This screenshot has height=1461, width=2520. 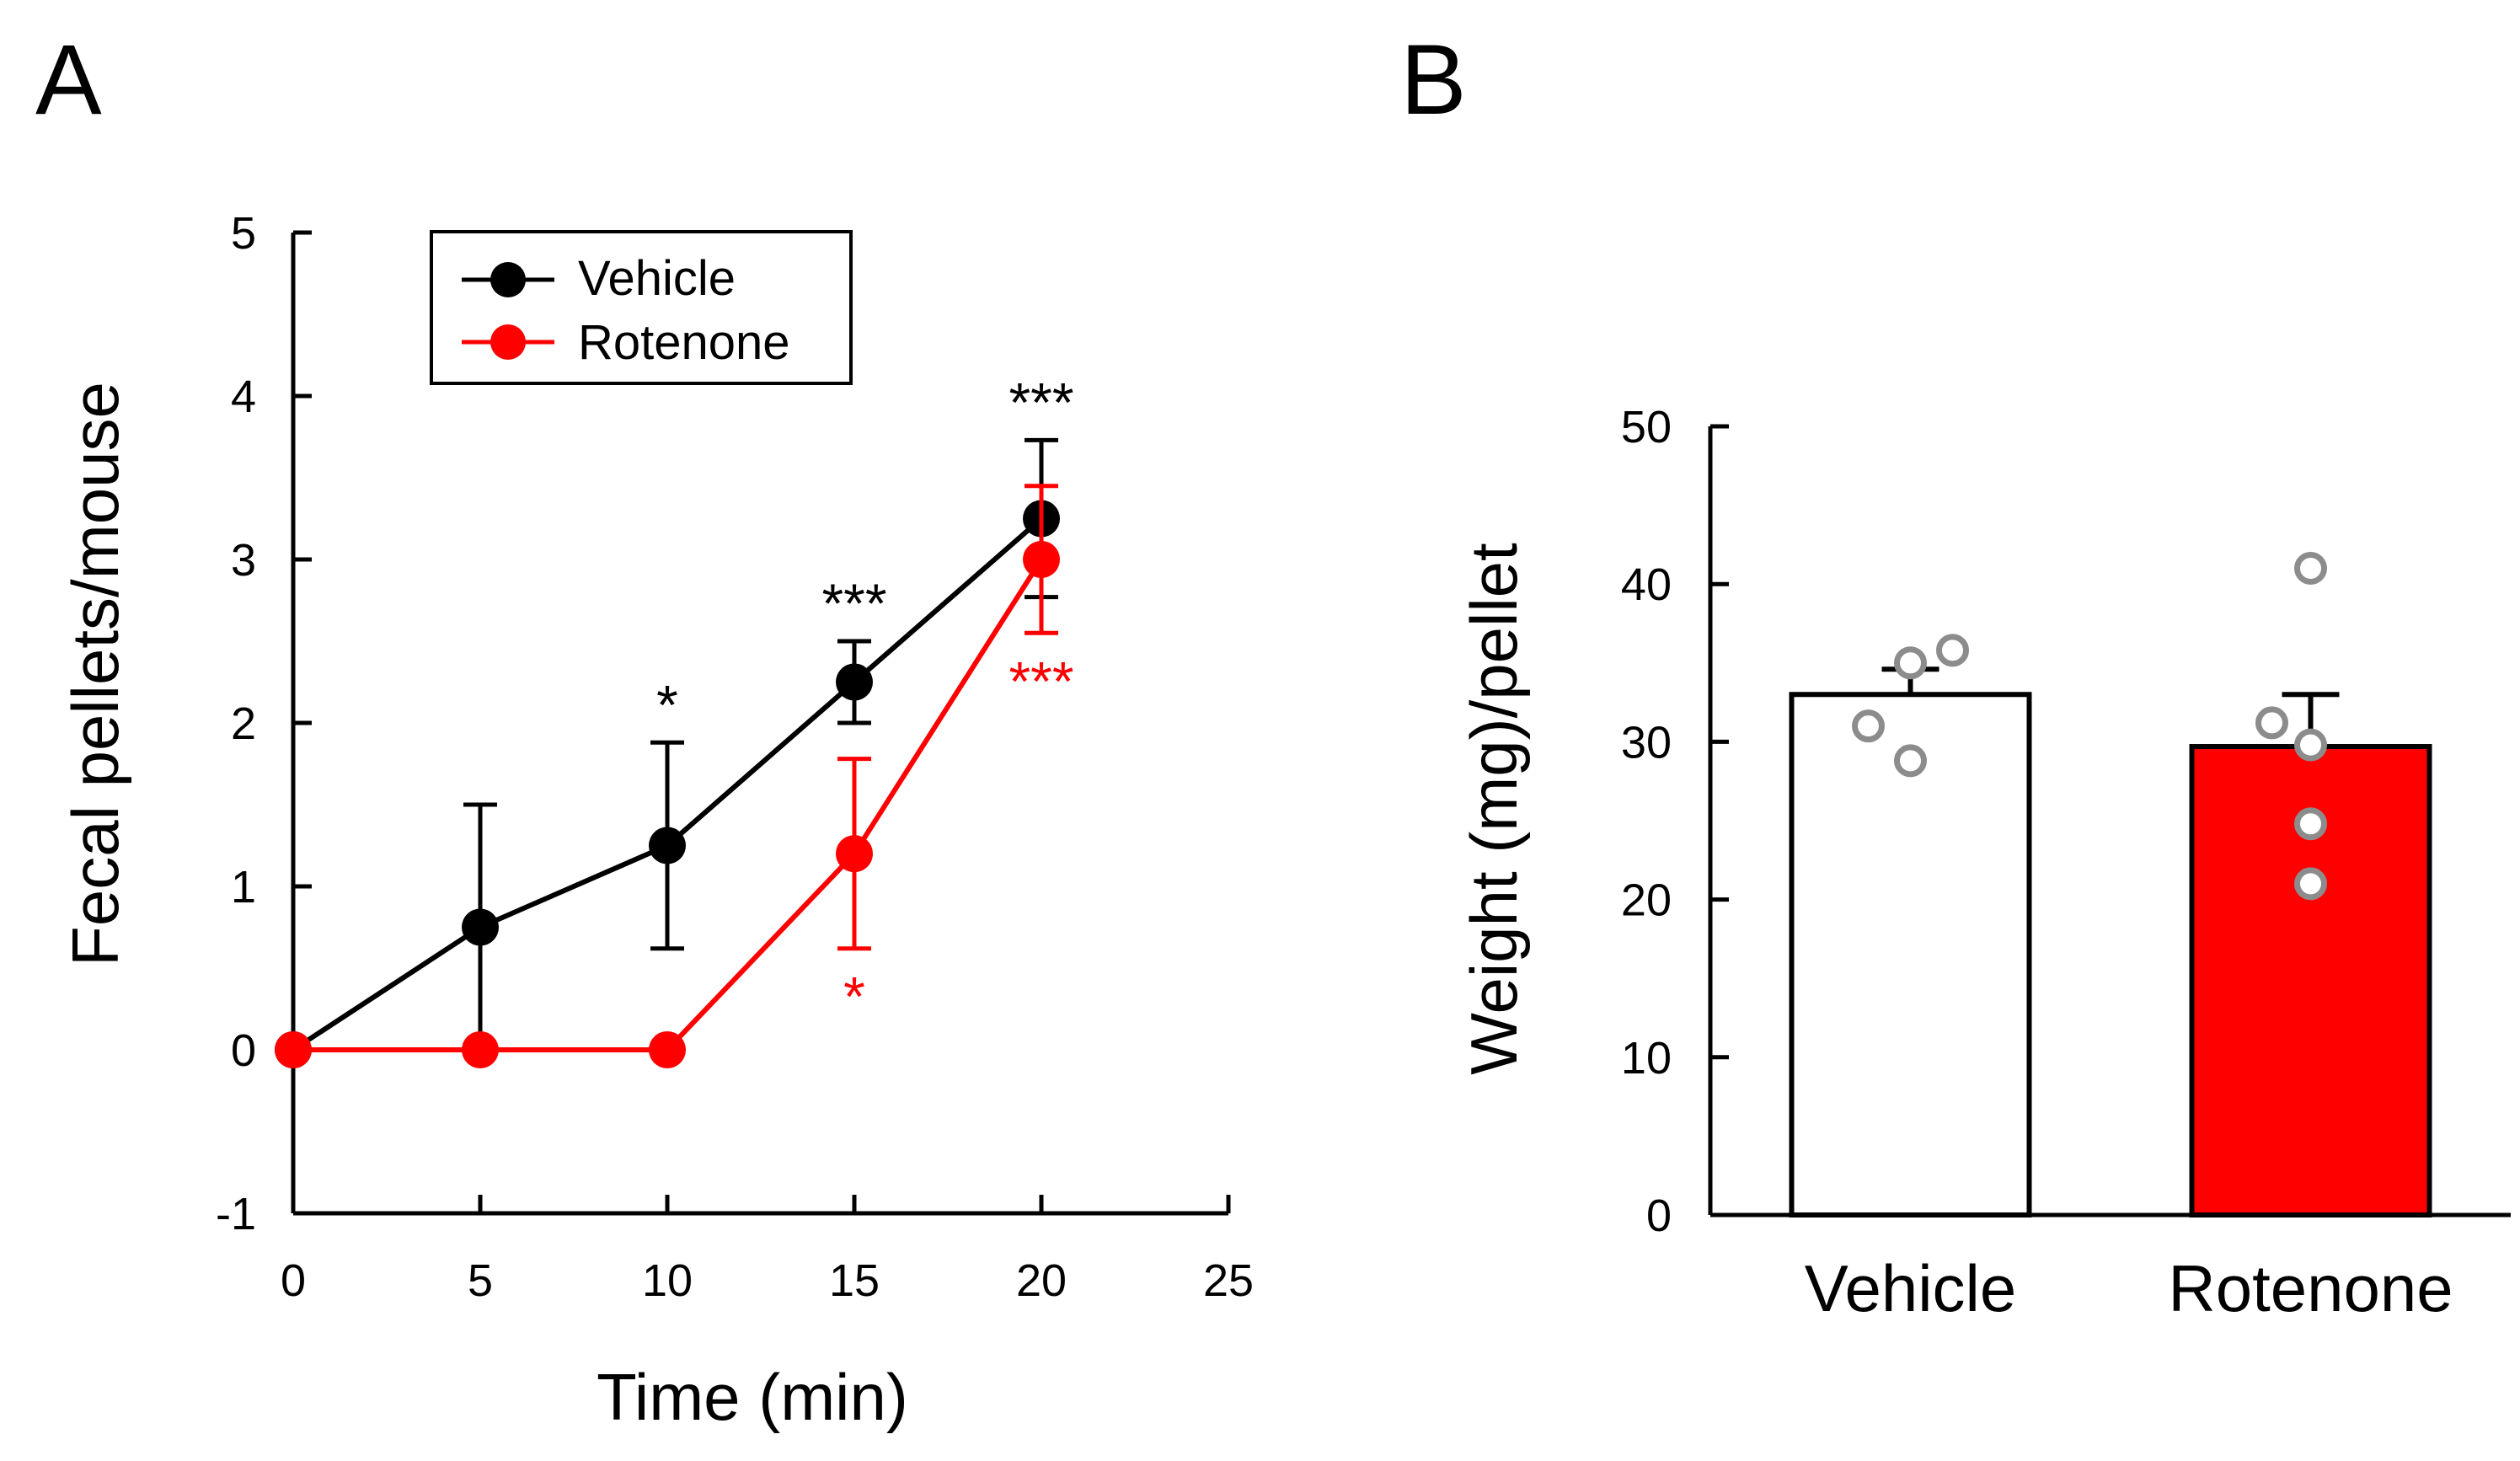 I want to click on panel-b-y-tick-label: 10, so click(x=1646, y=1058).